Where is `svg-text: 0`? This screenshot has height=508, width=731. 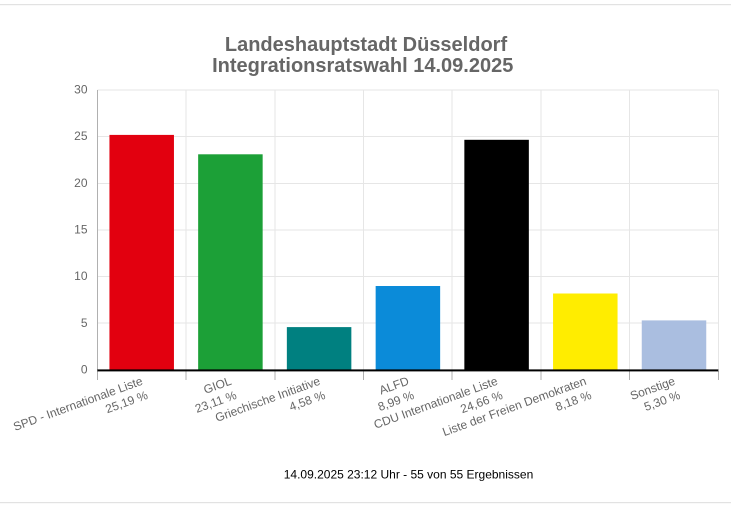
svg-text: 0 is located at coordinates (84, 369).